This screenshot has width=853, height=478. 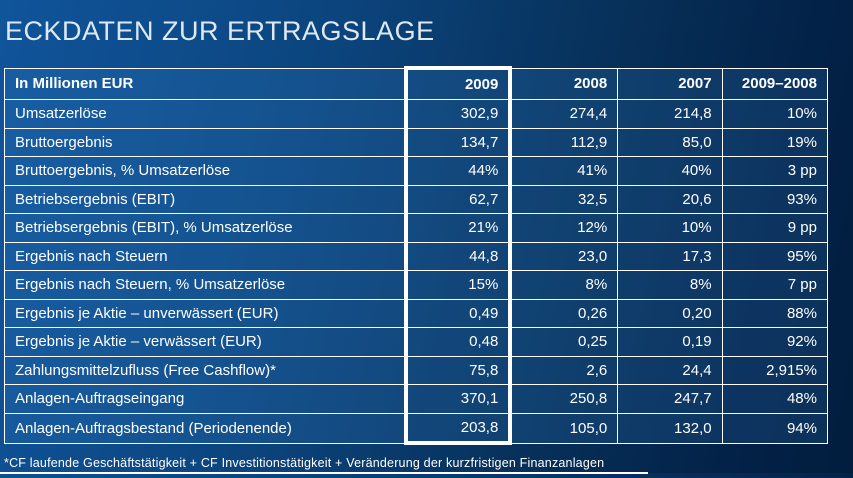 I want to click on table-row: Ergebnis nach Steuern 44,8 23,0 17,3 95%, so click(x=416, y=256).